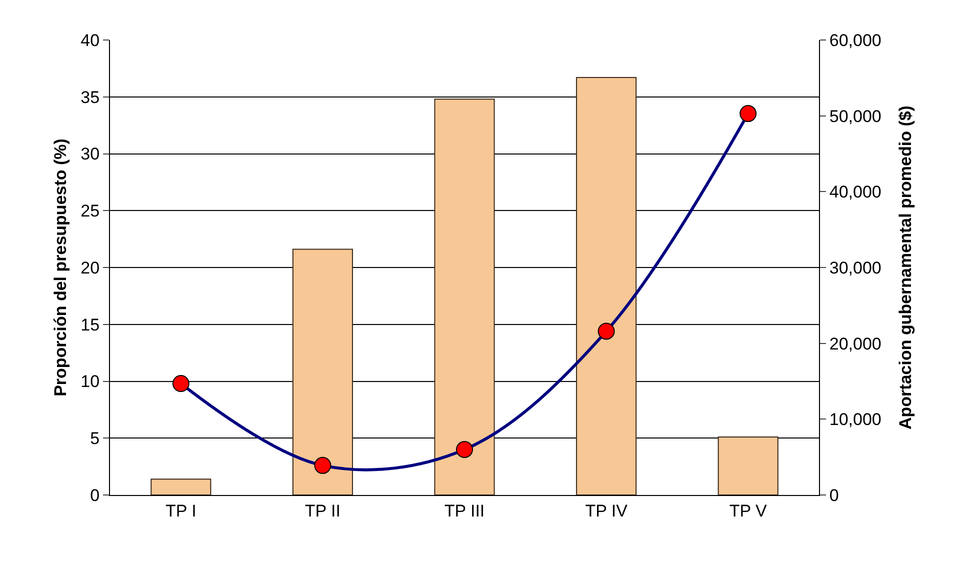 The height and width of the screenshot is (565, 969). I want to click on x-tick-label: TP I, so click(180, 510).